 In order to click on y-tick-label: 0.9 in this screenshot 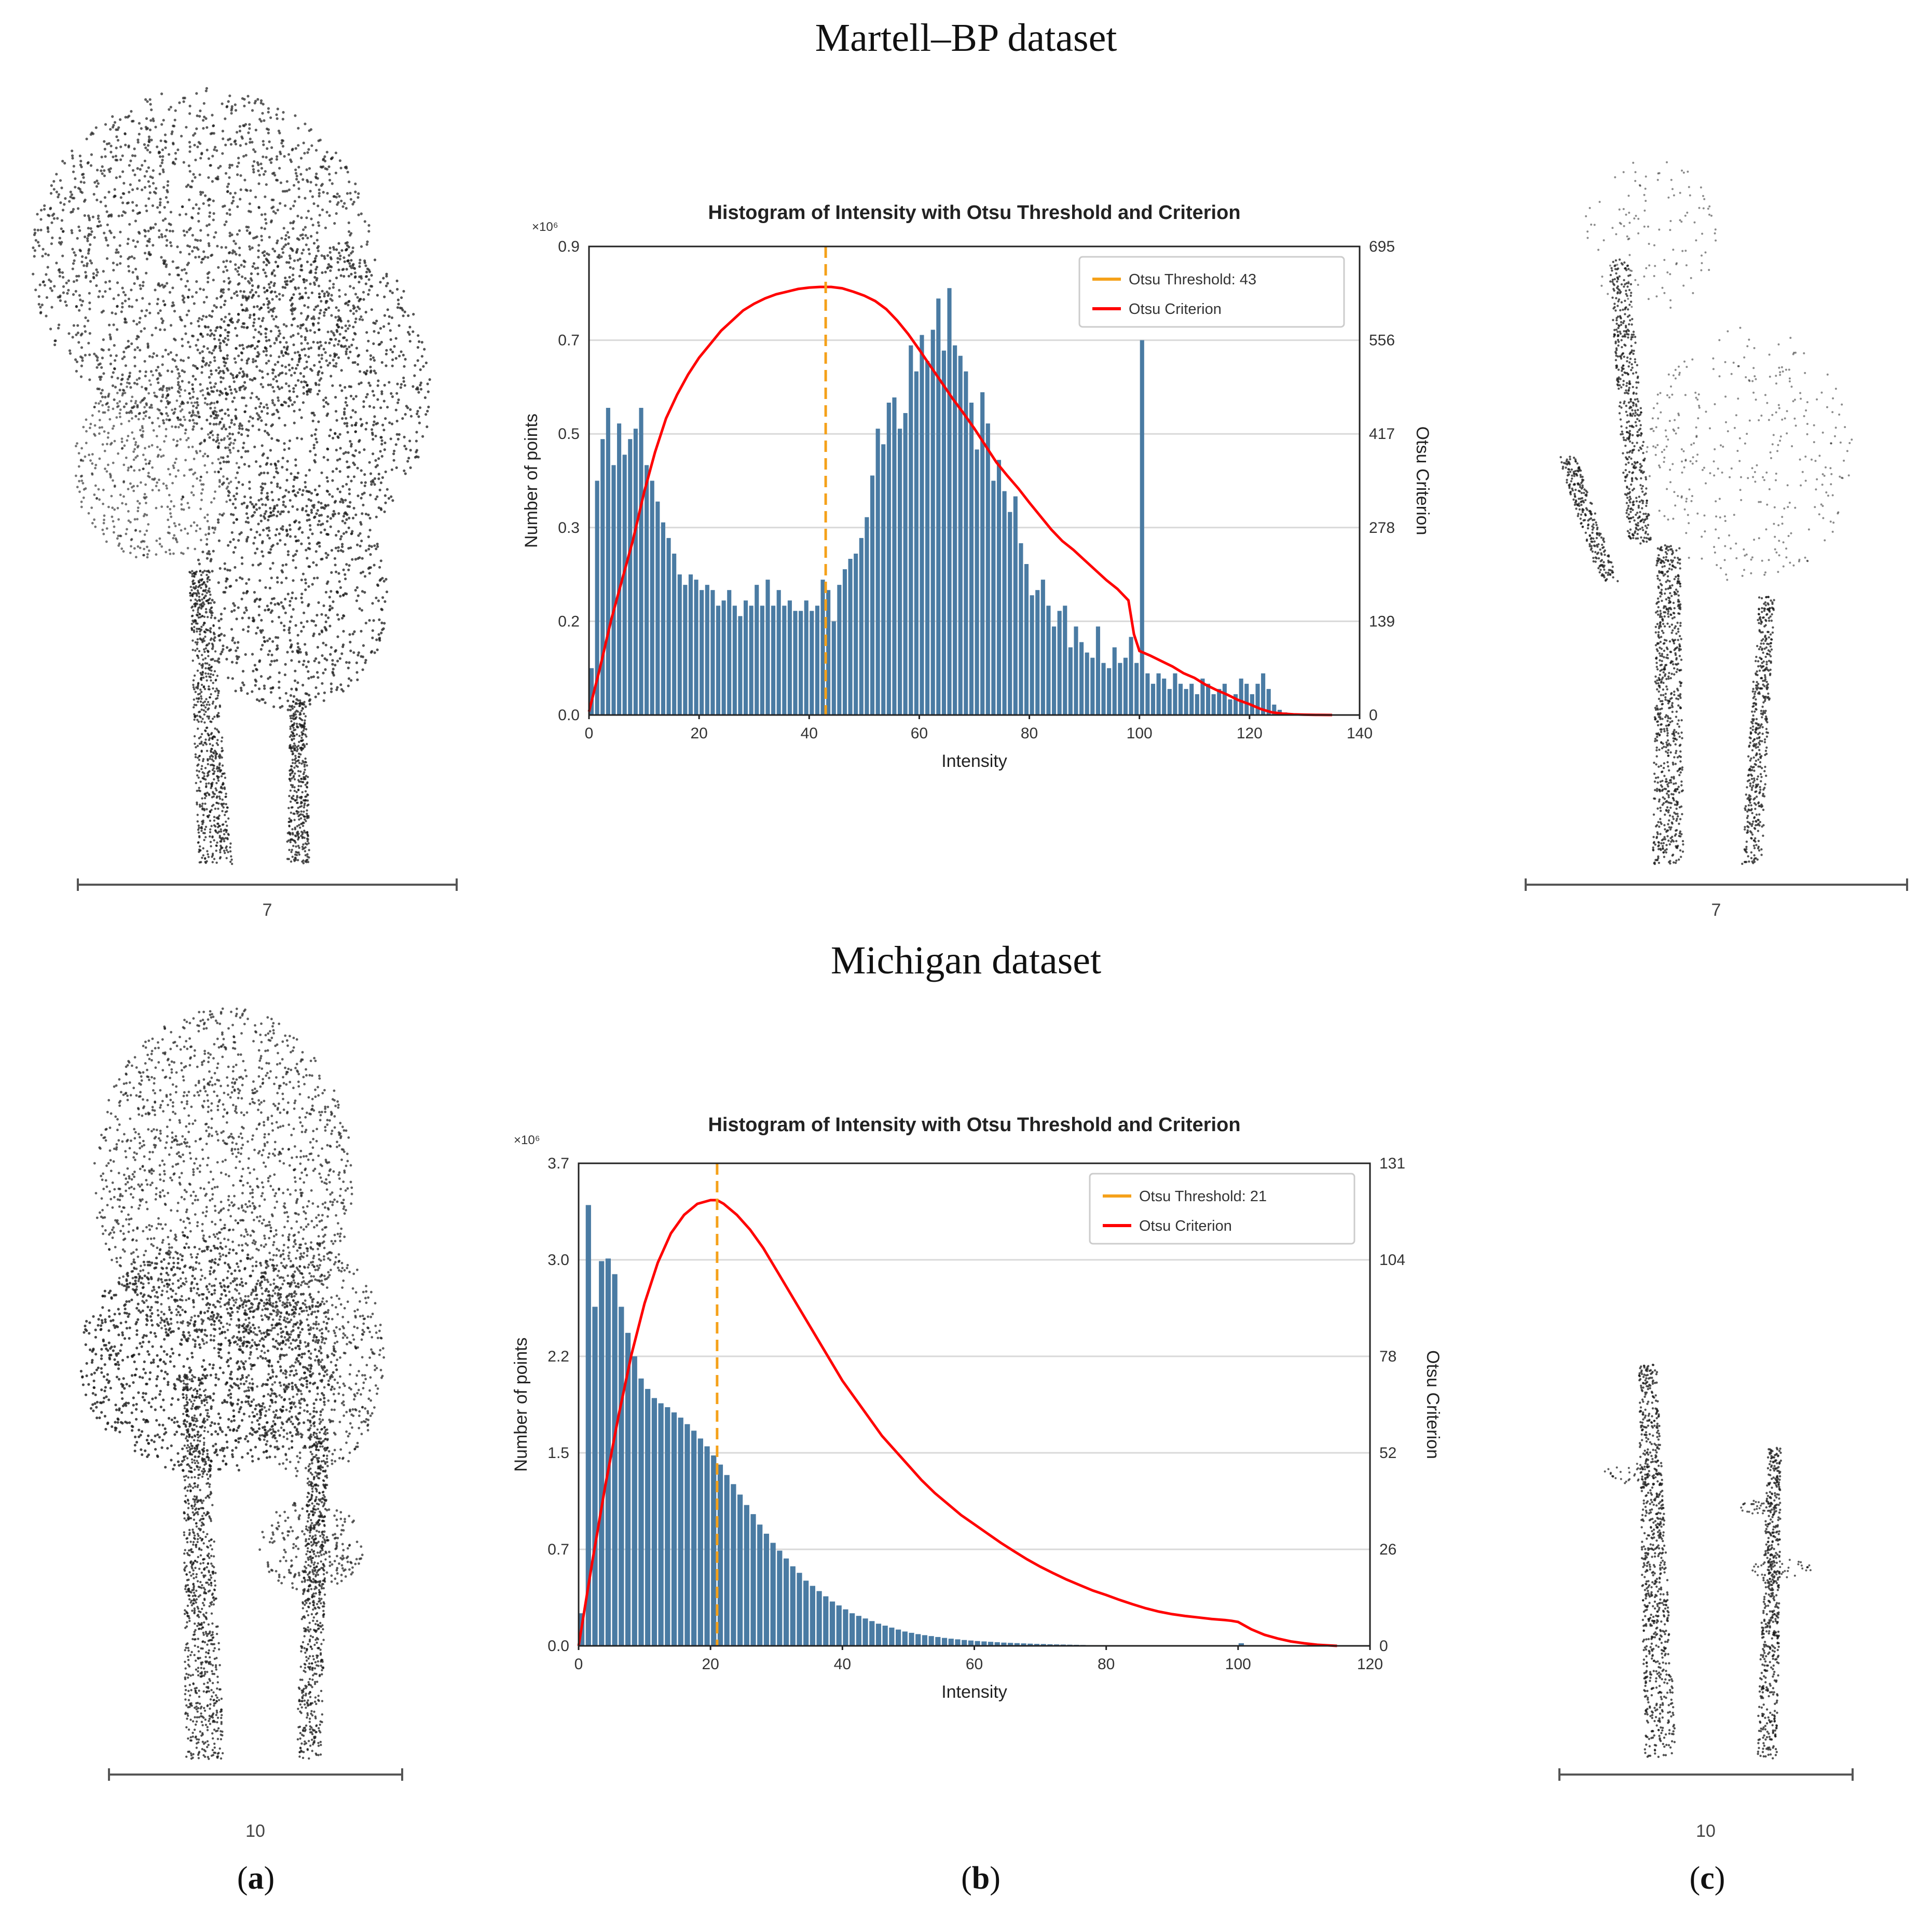, I will do `click(569, 246)`.